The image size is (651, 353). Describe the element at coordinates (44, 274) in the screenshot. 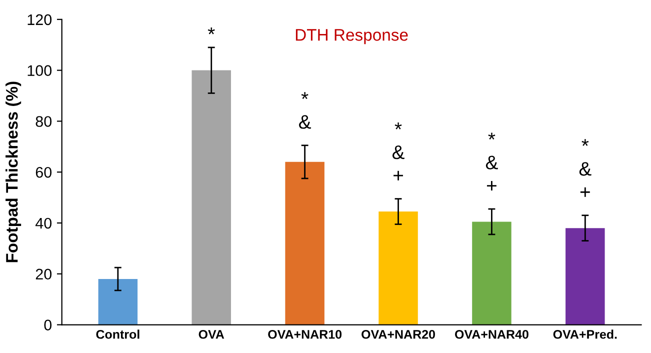

I see `y-tick-label: 20` at that location.